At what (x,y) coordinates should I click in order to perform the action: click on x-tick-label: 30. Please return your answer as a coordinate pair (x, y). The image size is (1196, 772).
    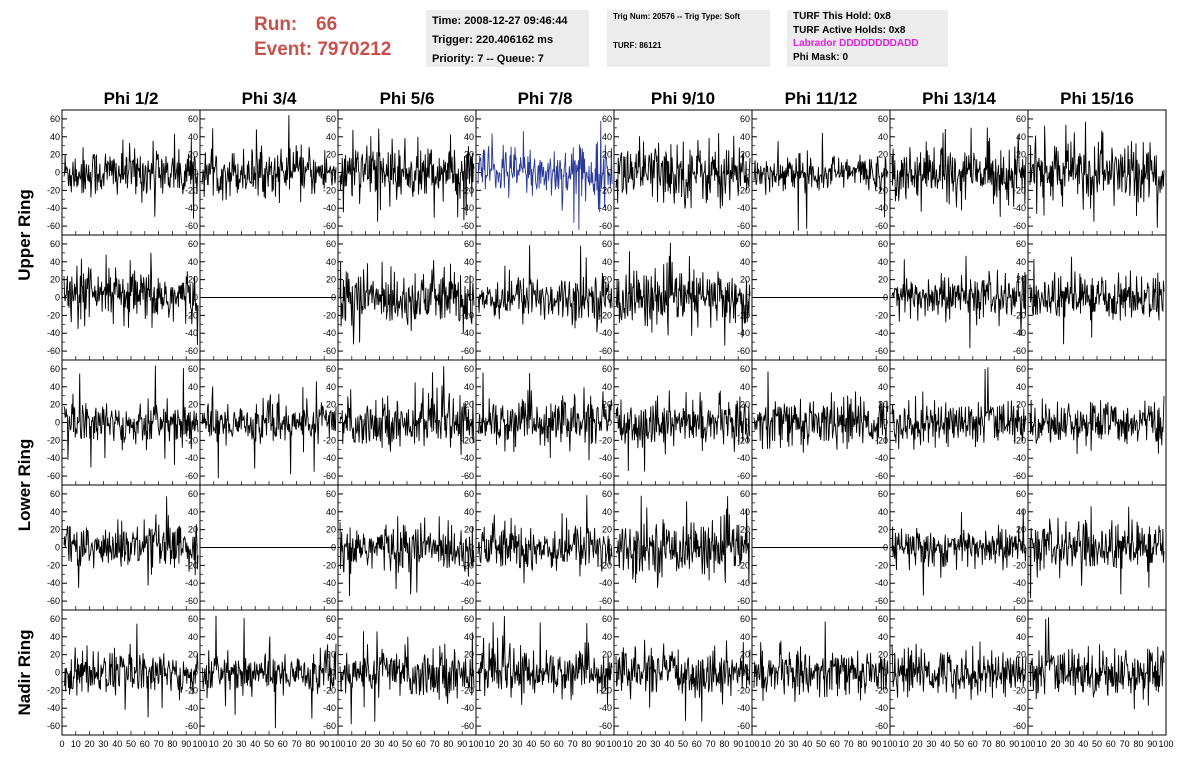
    Looking at the image, I should click on (379, 744).